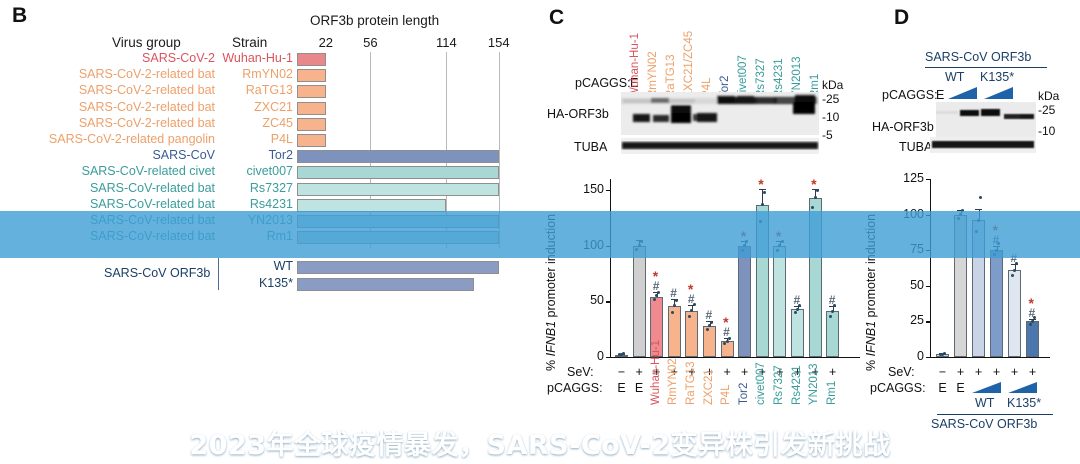  Describe the element at coordinates (726, 332) in the screenshot. I see `c-chart-sig-6-hash: #` at that location.